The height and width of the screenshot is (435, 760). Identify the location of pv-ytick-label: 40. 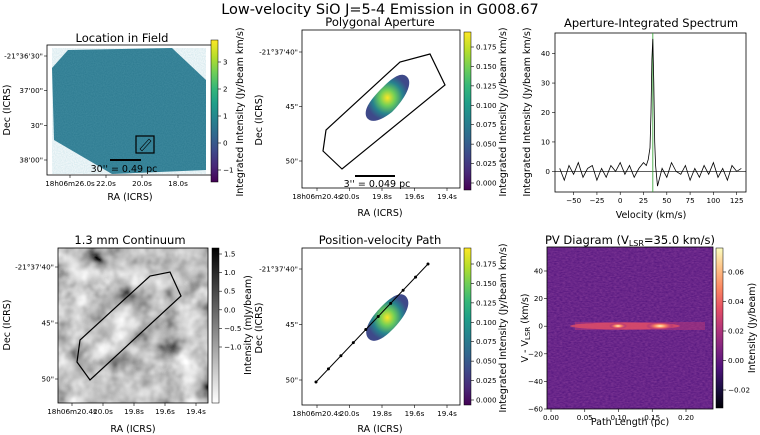
(539, 271).